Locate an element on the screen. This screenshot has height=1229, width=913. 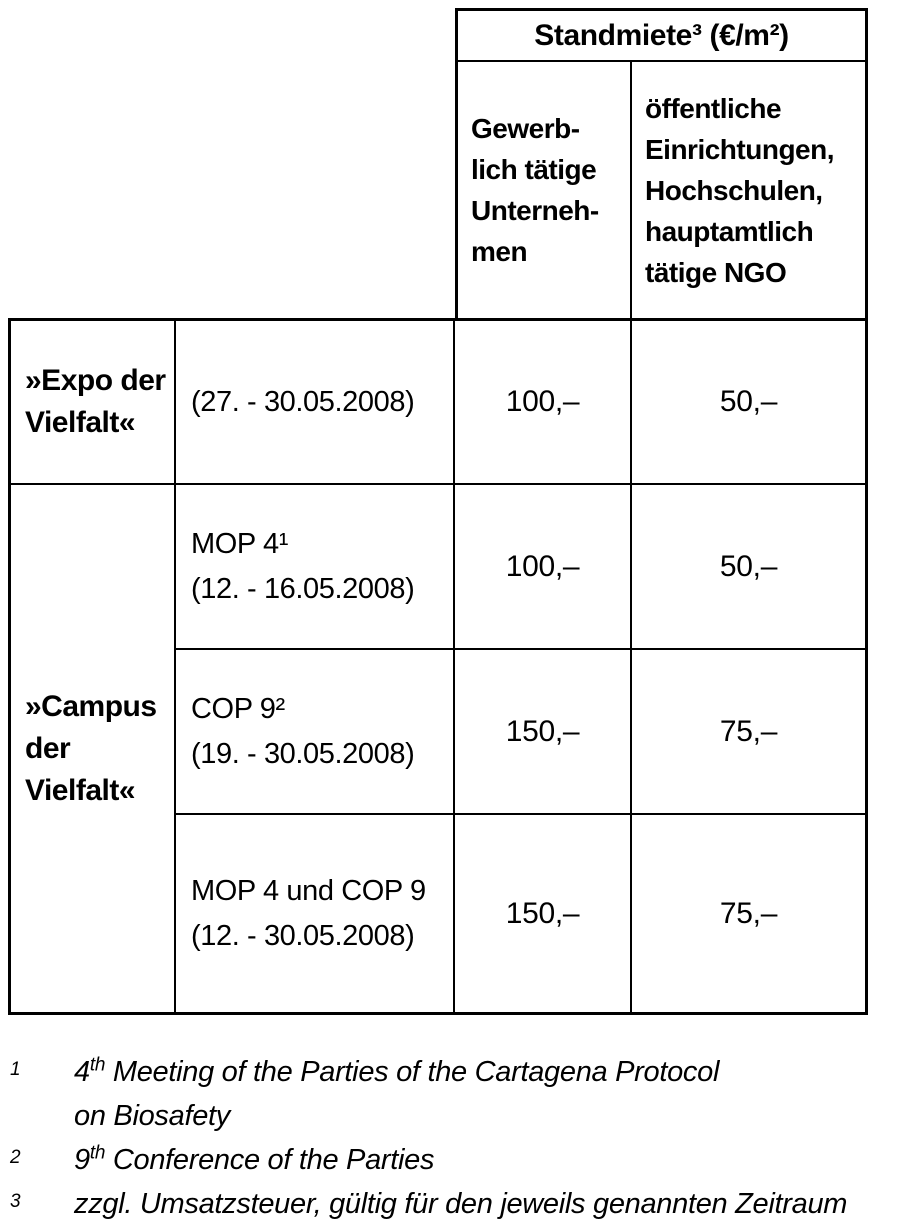
rent-commercial-cop9: 150,– is located at coordinates (543, 732).